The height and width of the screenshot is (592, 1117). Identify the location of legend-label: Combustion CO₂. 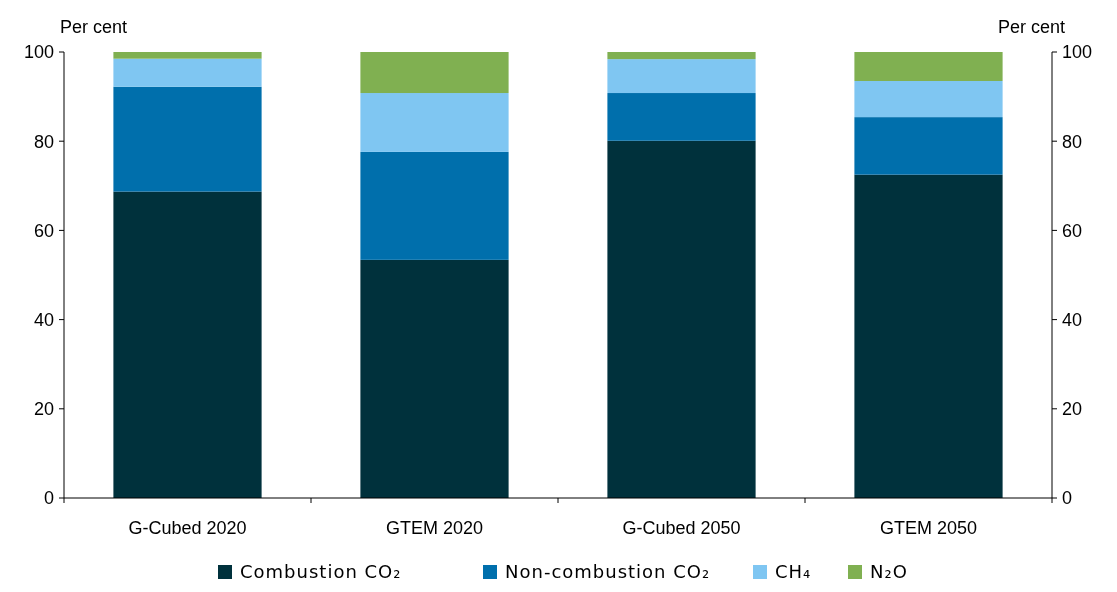
(321, 571).